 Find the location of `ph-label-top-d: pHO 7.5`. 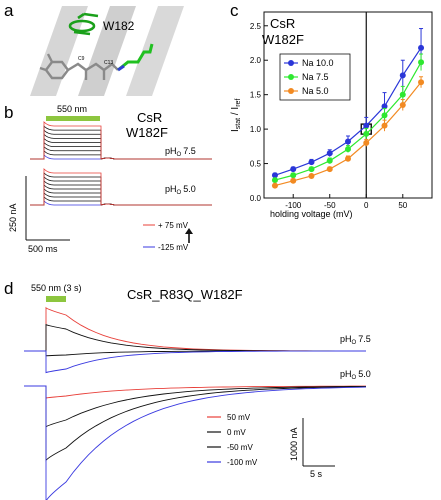

ph-label-top-d: pHO 7.5 is located at coordinates (355, 340).